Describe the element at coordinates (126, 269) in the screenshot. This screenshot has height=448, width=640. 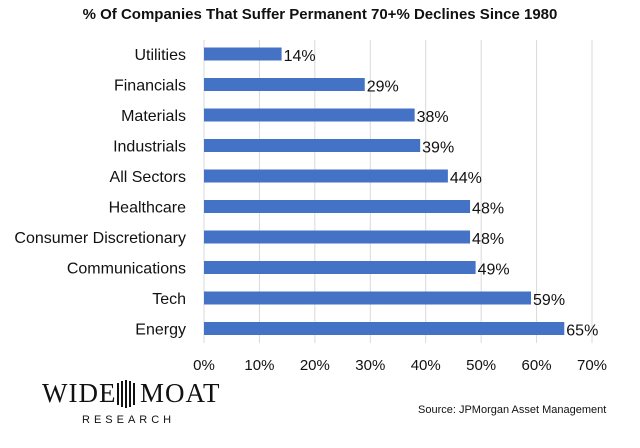
I see `category-label: Communications` at that location.